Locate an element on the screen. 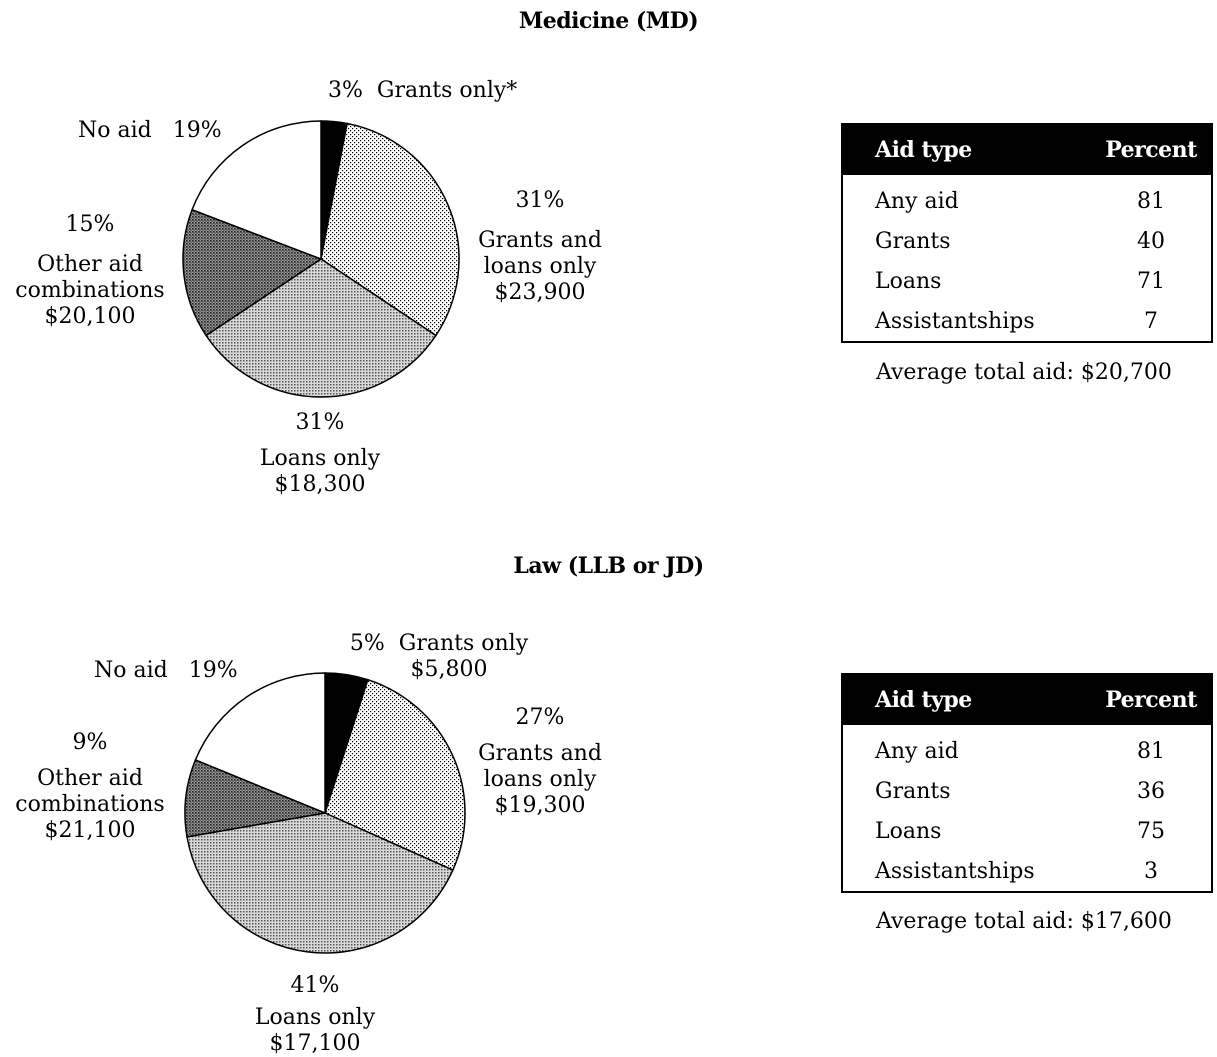  cell-percent: 7 is located at coordinates (1151, 321).